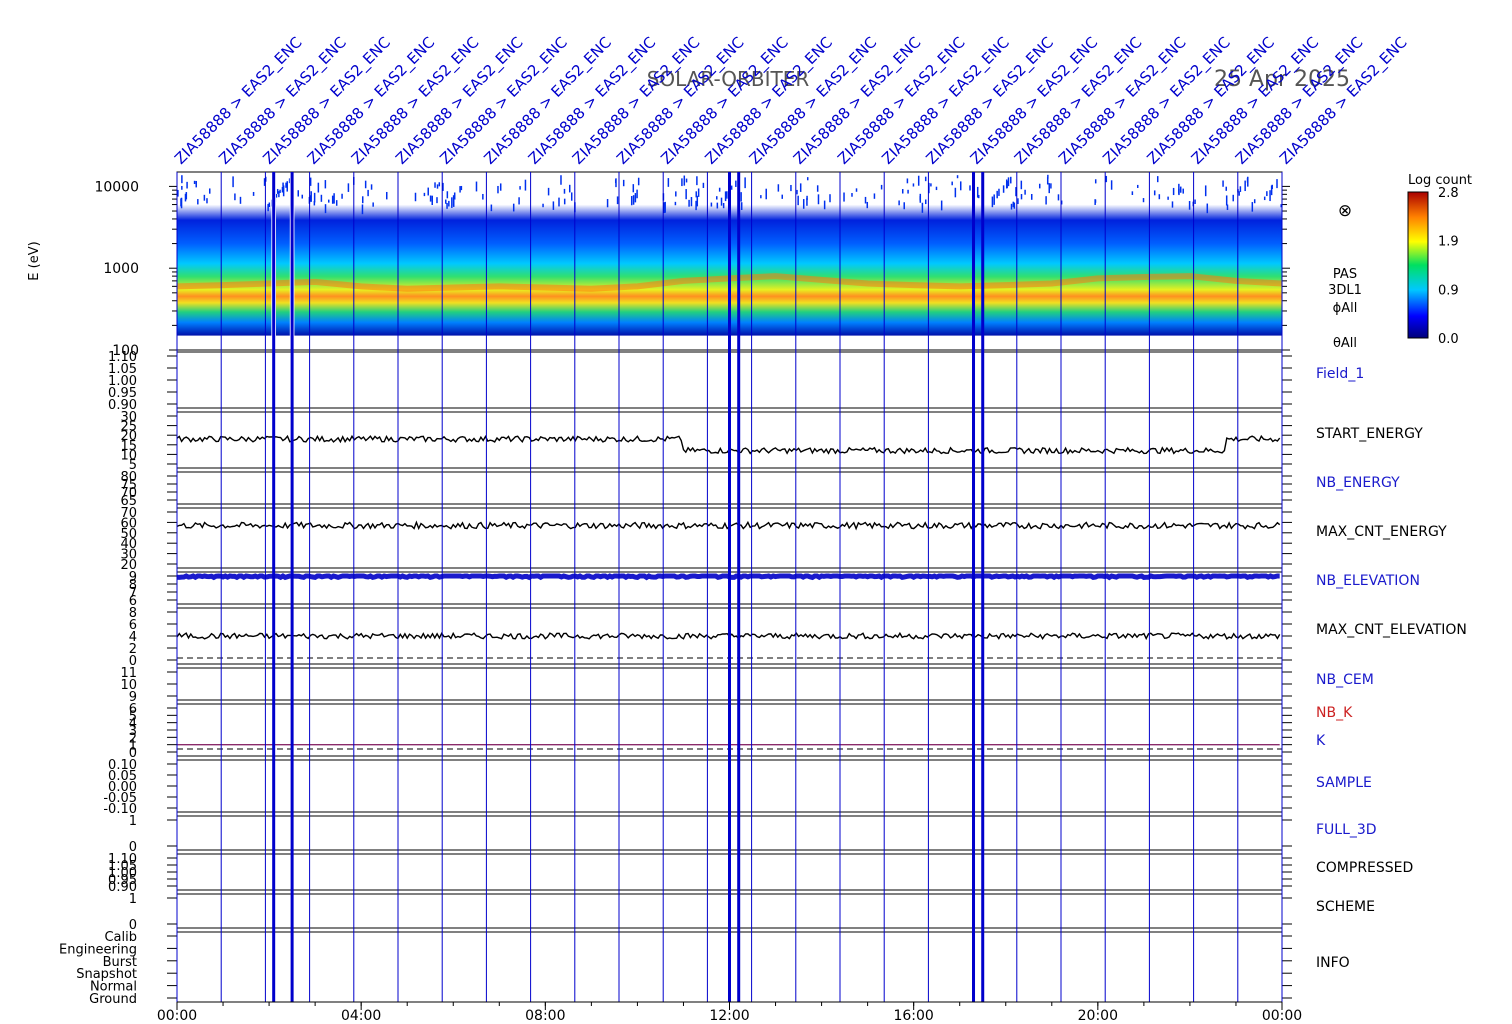 The width and height of the screenshot is (1512, 1024). I want to click on y-tick-label: -0.05, so click(120, 798).